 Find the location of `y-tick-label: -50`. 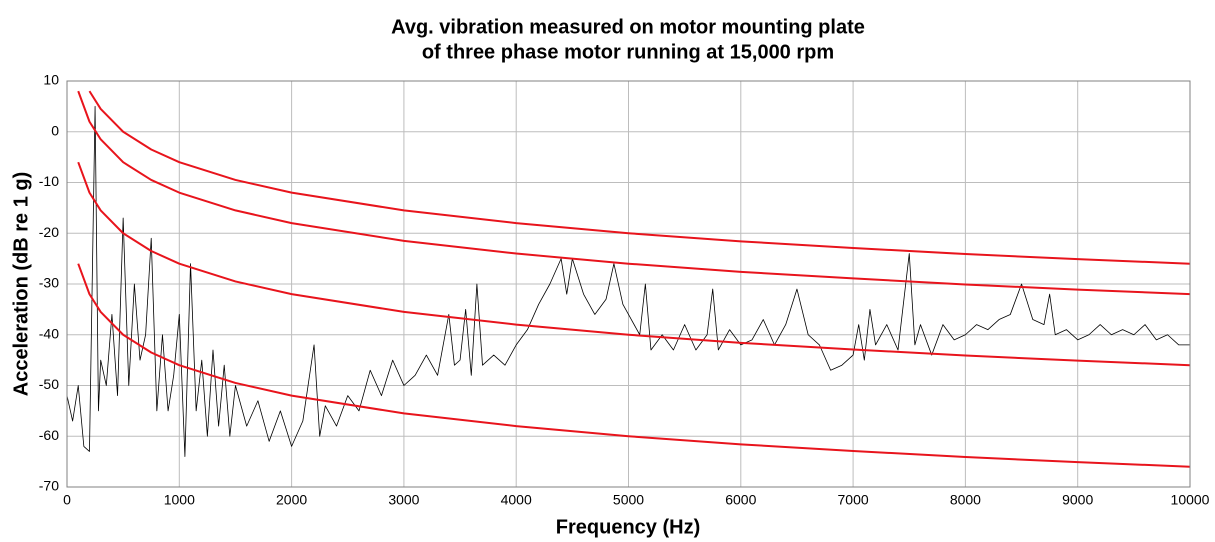

y-tick-label: -50 is located at coordinates (49, 384).